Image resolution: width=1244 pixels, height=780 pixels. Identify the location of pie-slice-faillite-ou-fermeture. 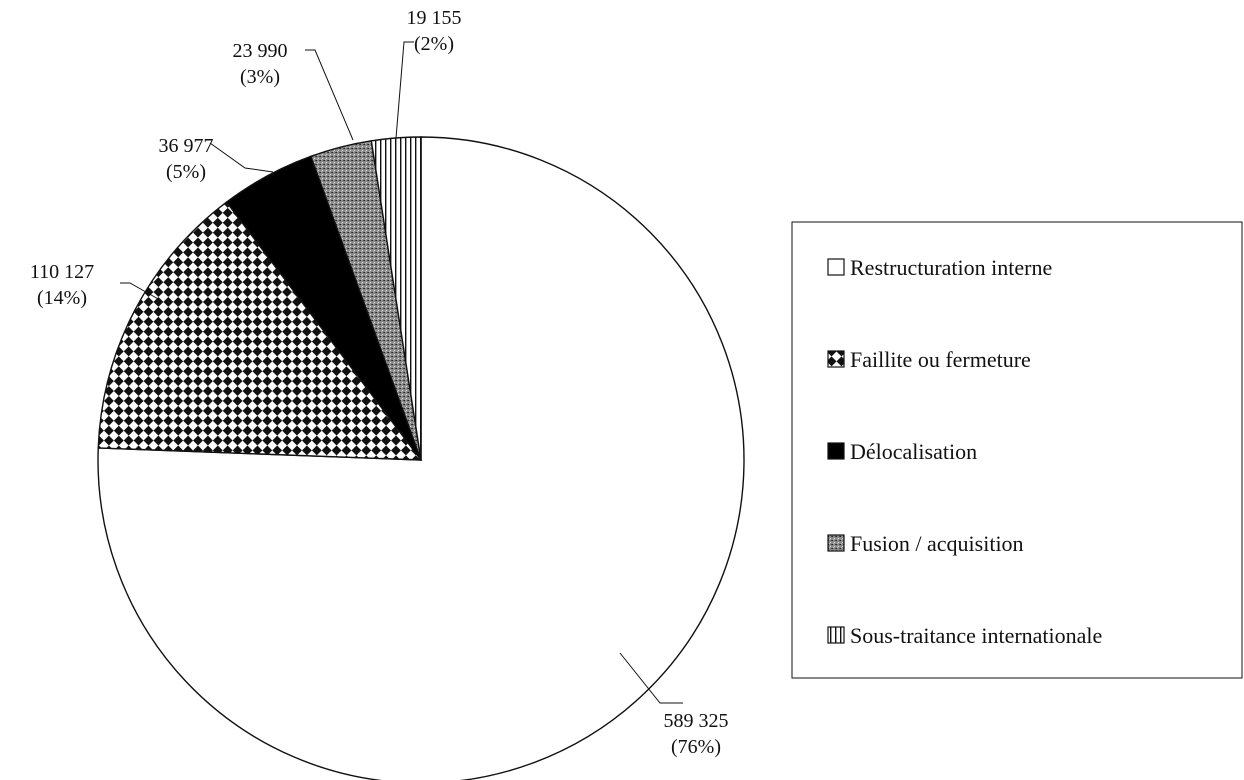
(260, 331).